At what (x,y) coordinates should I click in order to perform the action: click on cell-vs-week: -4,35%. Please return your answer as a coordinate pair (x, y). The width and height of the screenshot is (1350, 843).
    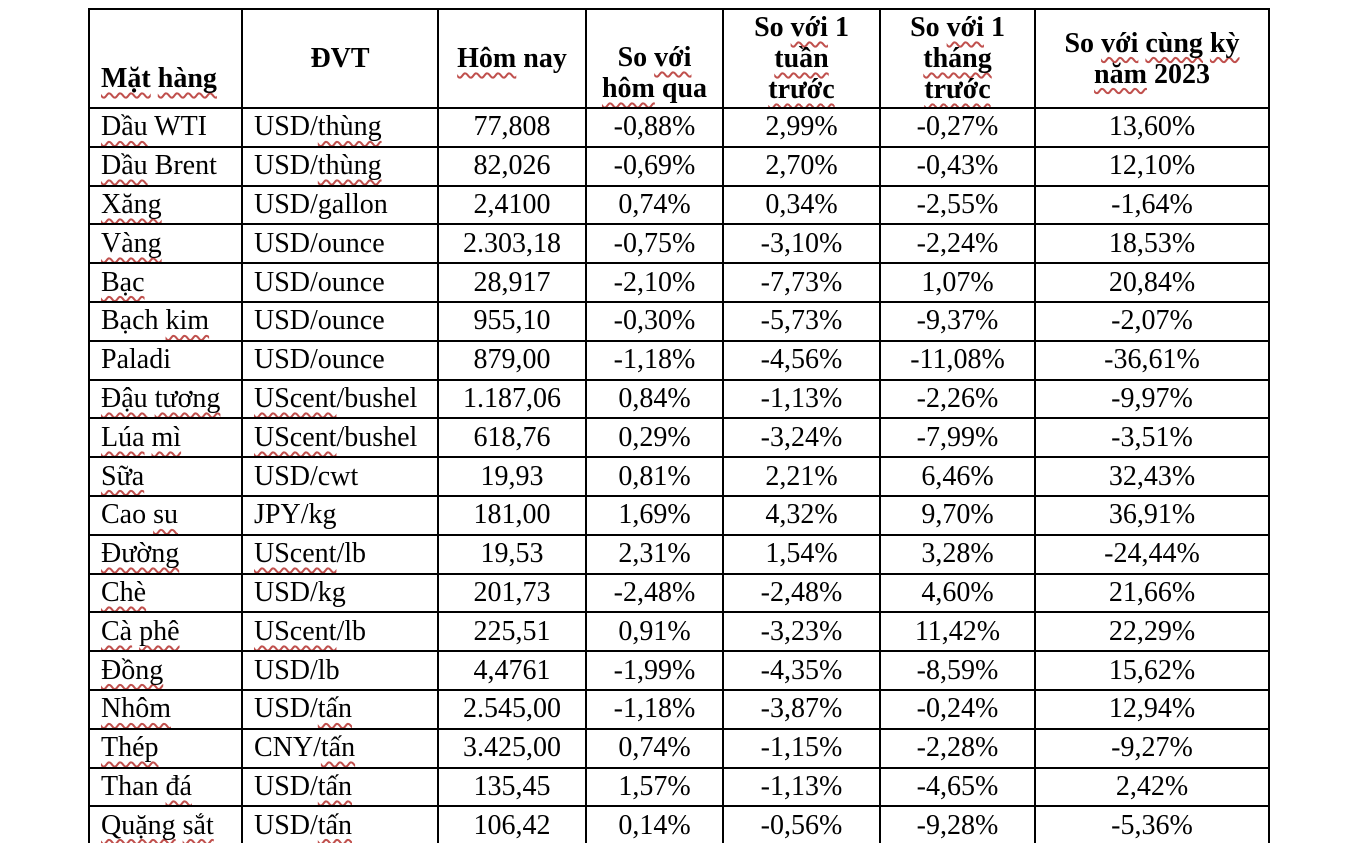
    Looking at the image, I should click on (801, 670).